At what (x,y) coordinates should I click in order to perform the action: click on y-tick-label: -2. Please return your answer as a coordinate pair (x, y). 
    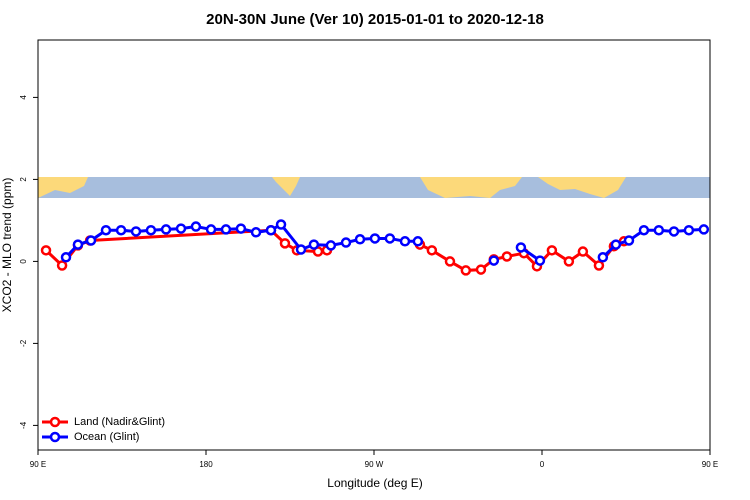
    Looking at the image, I should click on (23, 343).